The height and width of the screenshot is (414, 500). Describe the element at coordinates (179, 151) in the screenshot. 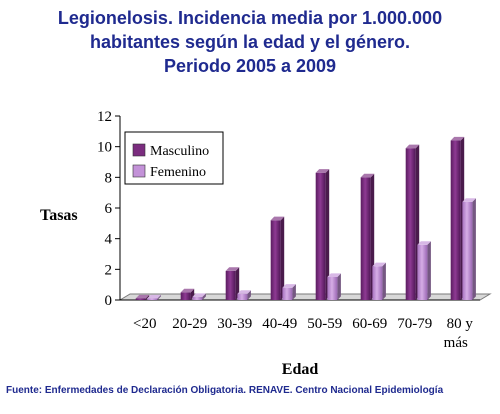

I see `legend-label-masculino: Masculino` at that location.